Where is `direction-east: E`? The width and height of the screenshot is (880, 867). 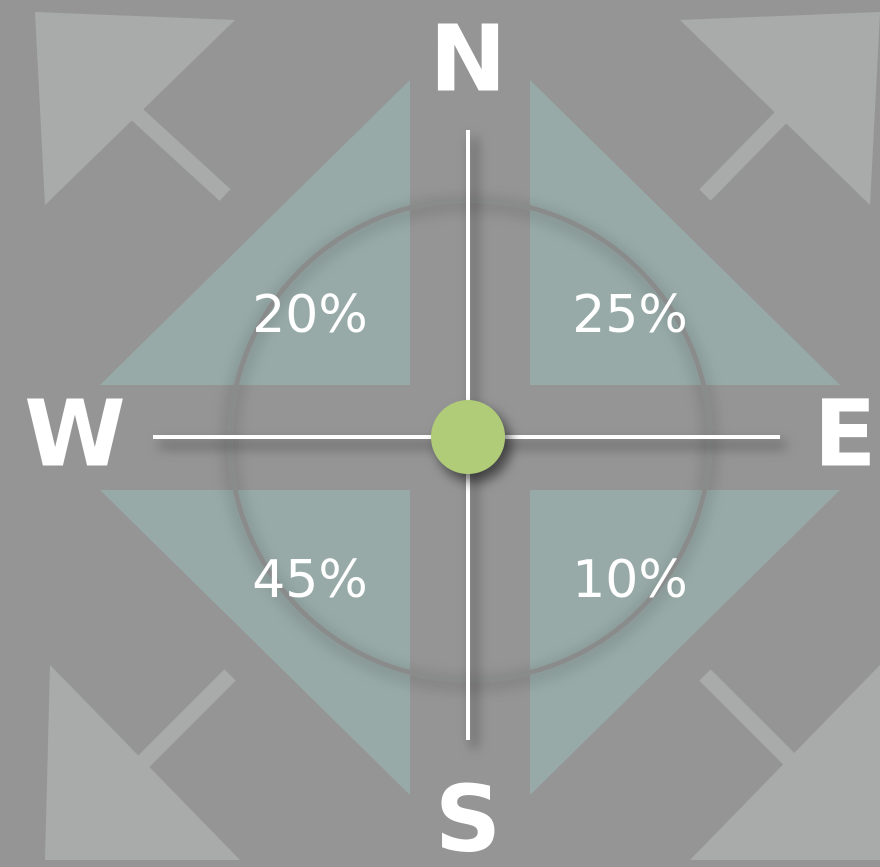
direction-east: E is located at coordinates (845, 433).